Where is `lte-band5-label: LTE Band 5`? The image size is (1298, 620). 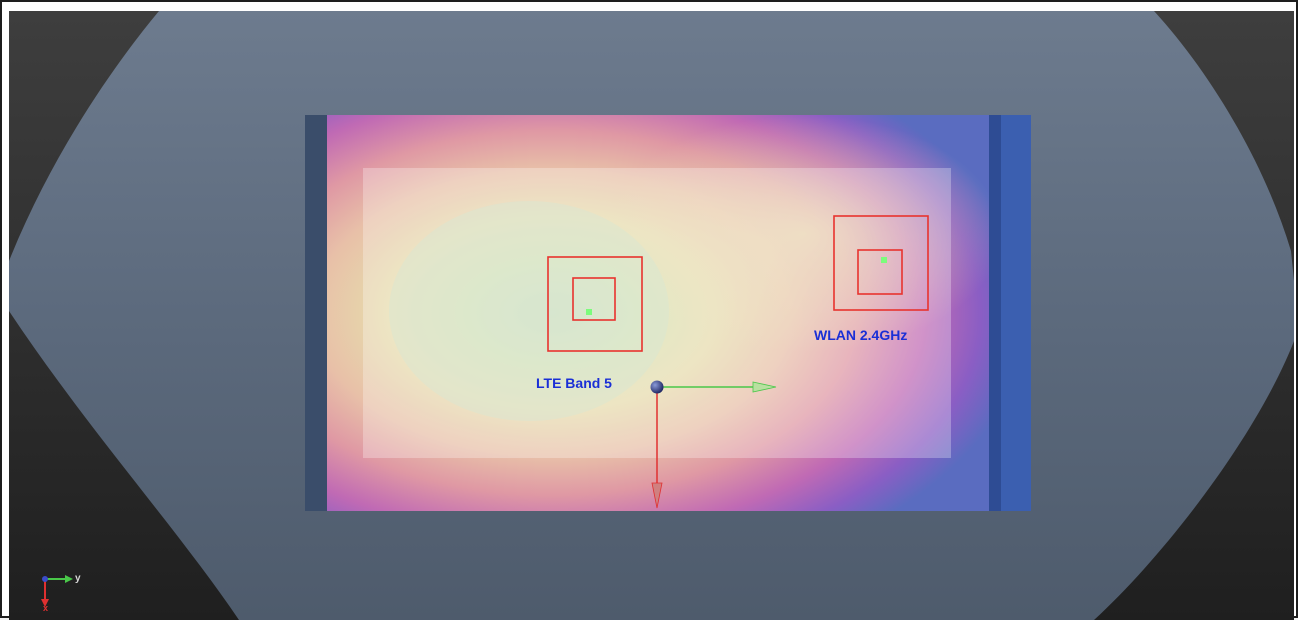 lte-band5-label: LTE Band 5 is located at coordinates (574, 383).